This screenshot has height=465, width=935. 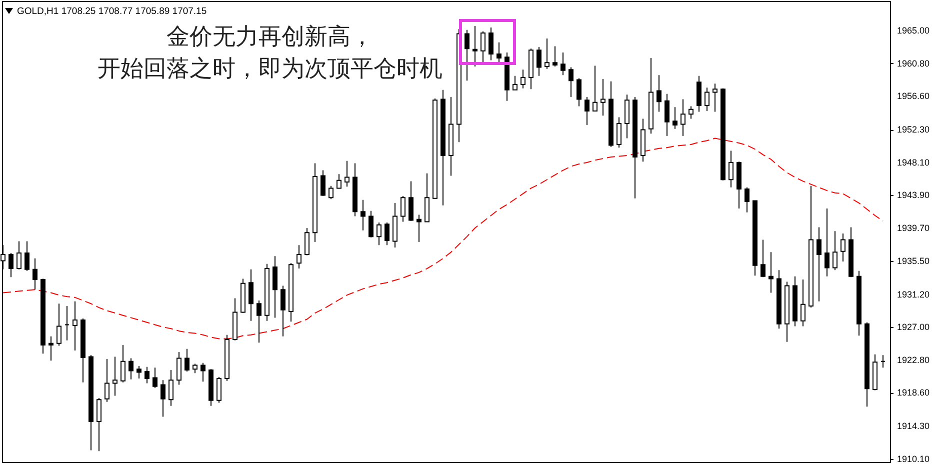 What do you see at coordinates (913, 393) in the screenshot?
I see `y-tick-label: 1918.60` at bounding box center [913, 393].